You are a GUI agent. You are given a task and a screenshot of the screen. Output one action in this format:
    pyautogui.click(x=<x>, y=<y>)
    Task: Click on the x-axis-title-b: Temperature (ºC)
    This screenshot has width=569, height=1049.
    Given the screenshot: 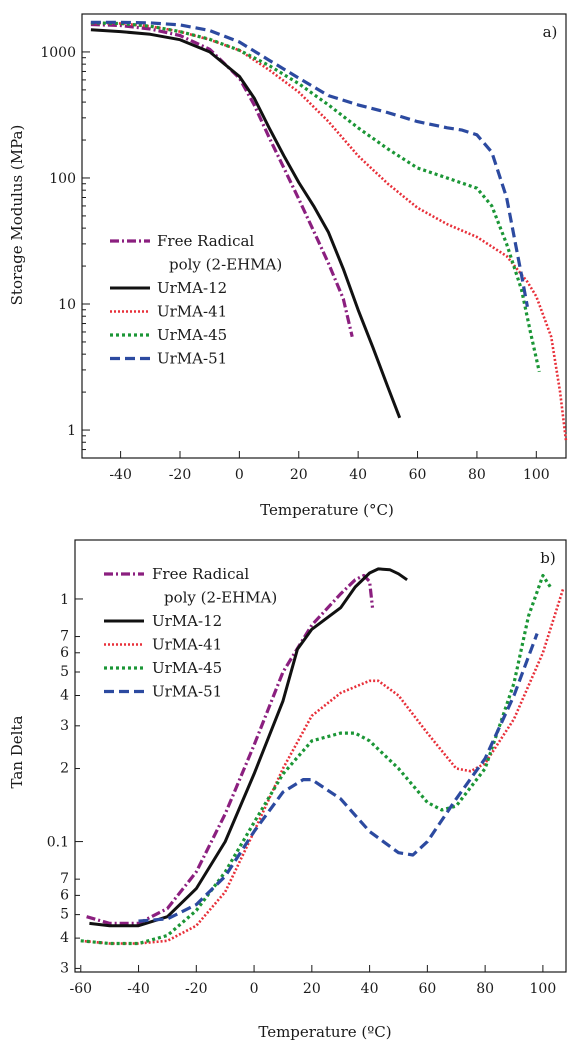 What is the action you would take?
    pyautogui.click(x=324, y=1032)
    